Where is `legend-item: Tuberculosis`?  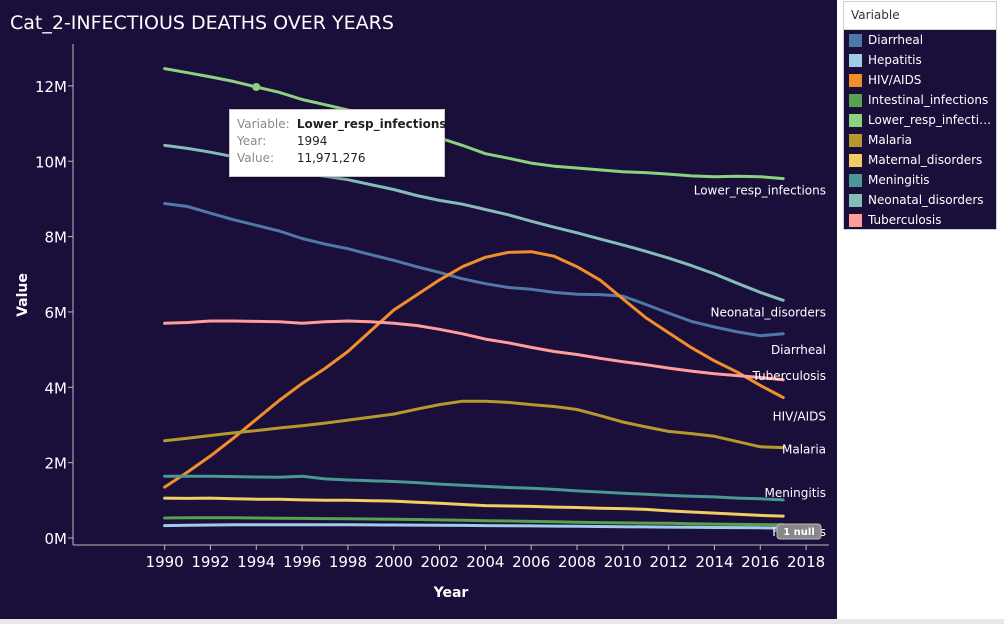
legend-item: Tuberculosis is located at coordinates (920, 220).